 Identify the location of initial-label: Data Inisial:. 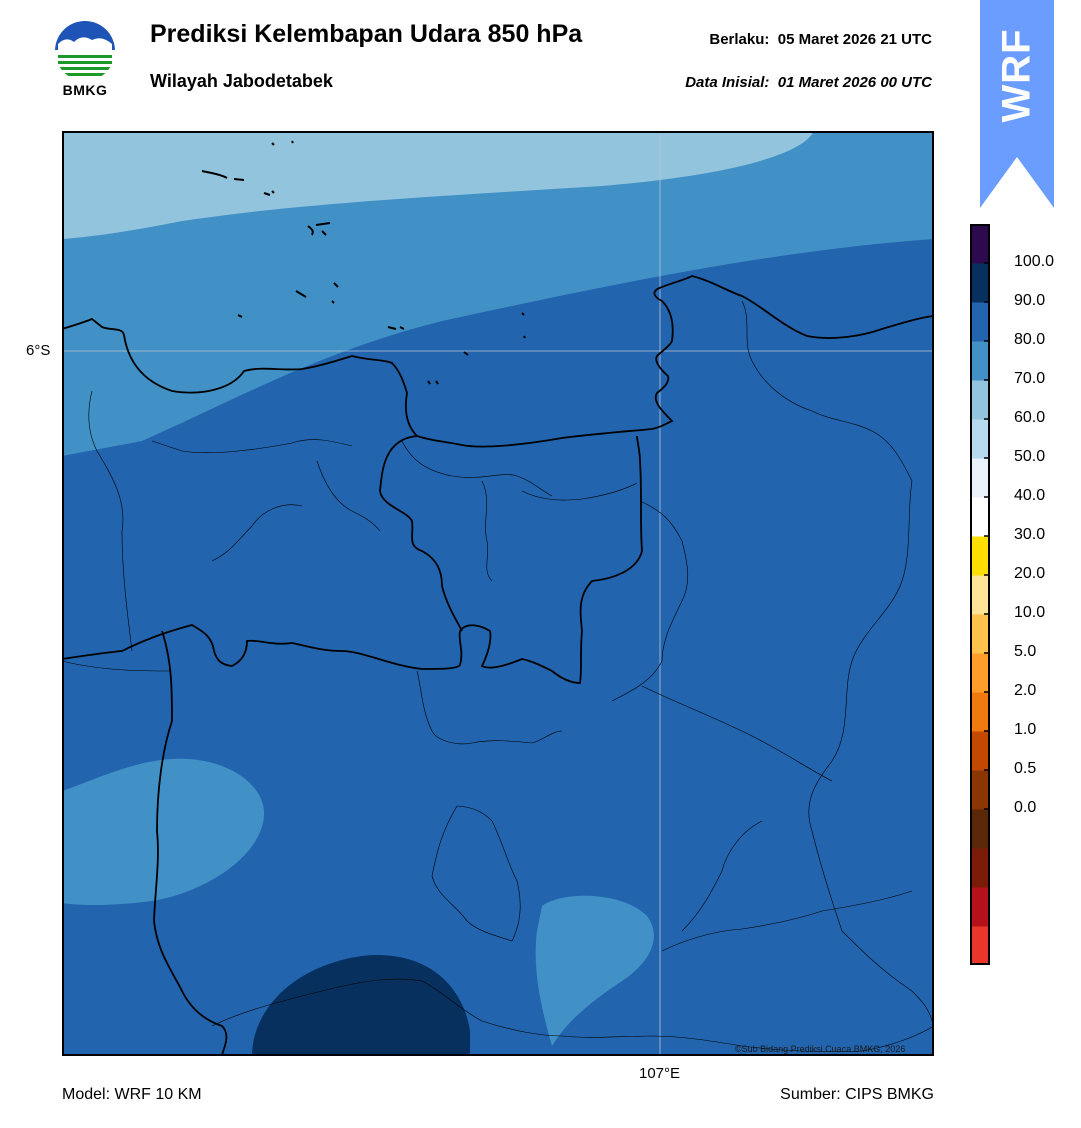
(727, 82).